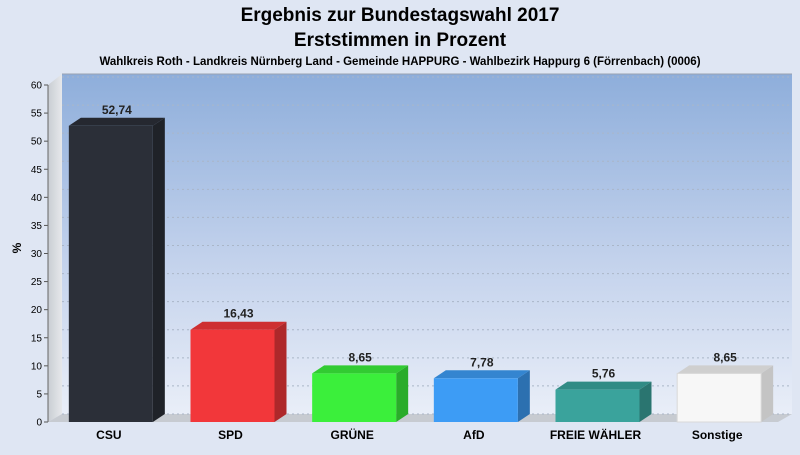 This screenshot has width=800, height=455. I want to click on bar-sonstige, so click(725, 394).